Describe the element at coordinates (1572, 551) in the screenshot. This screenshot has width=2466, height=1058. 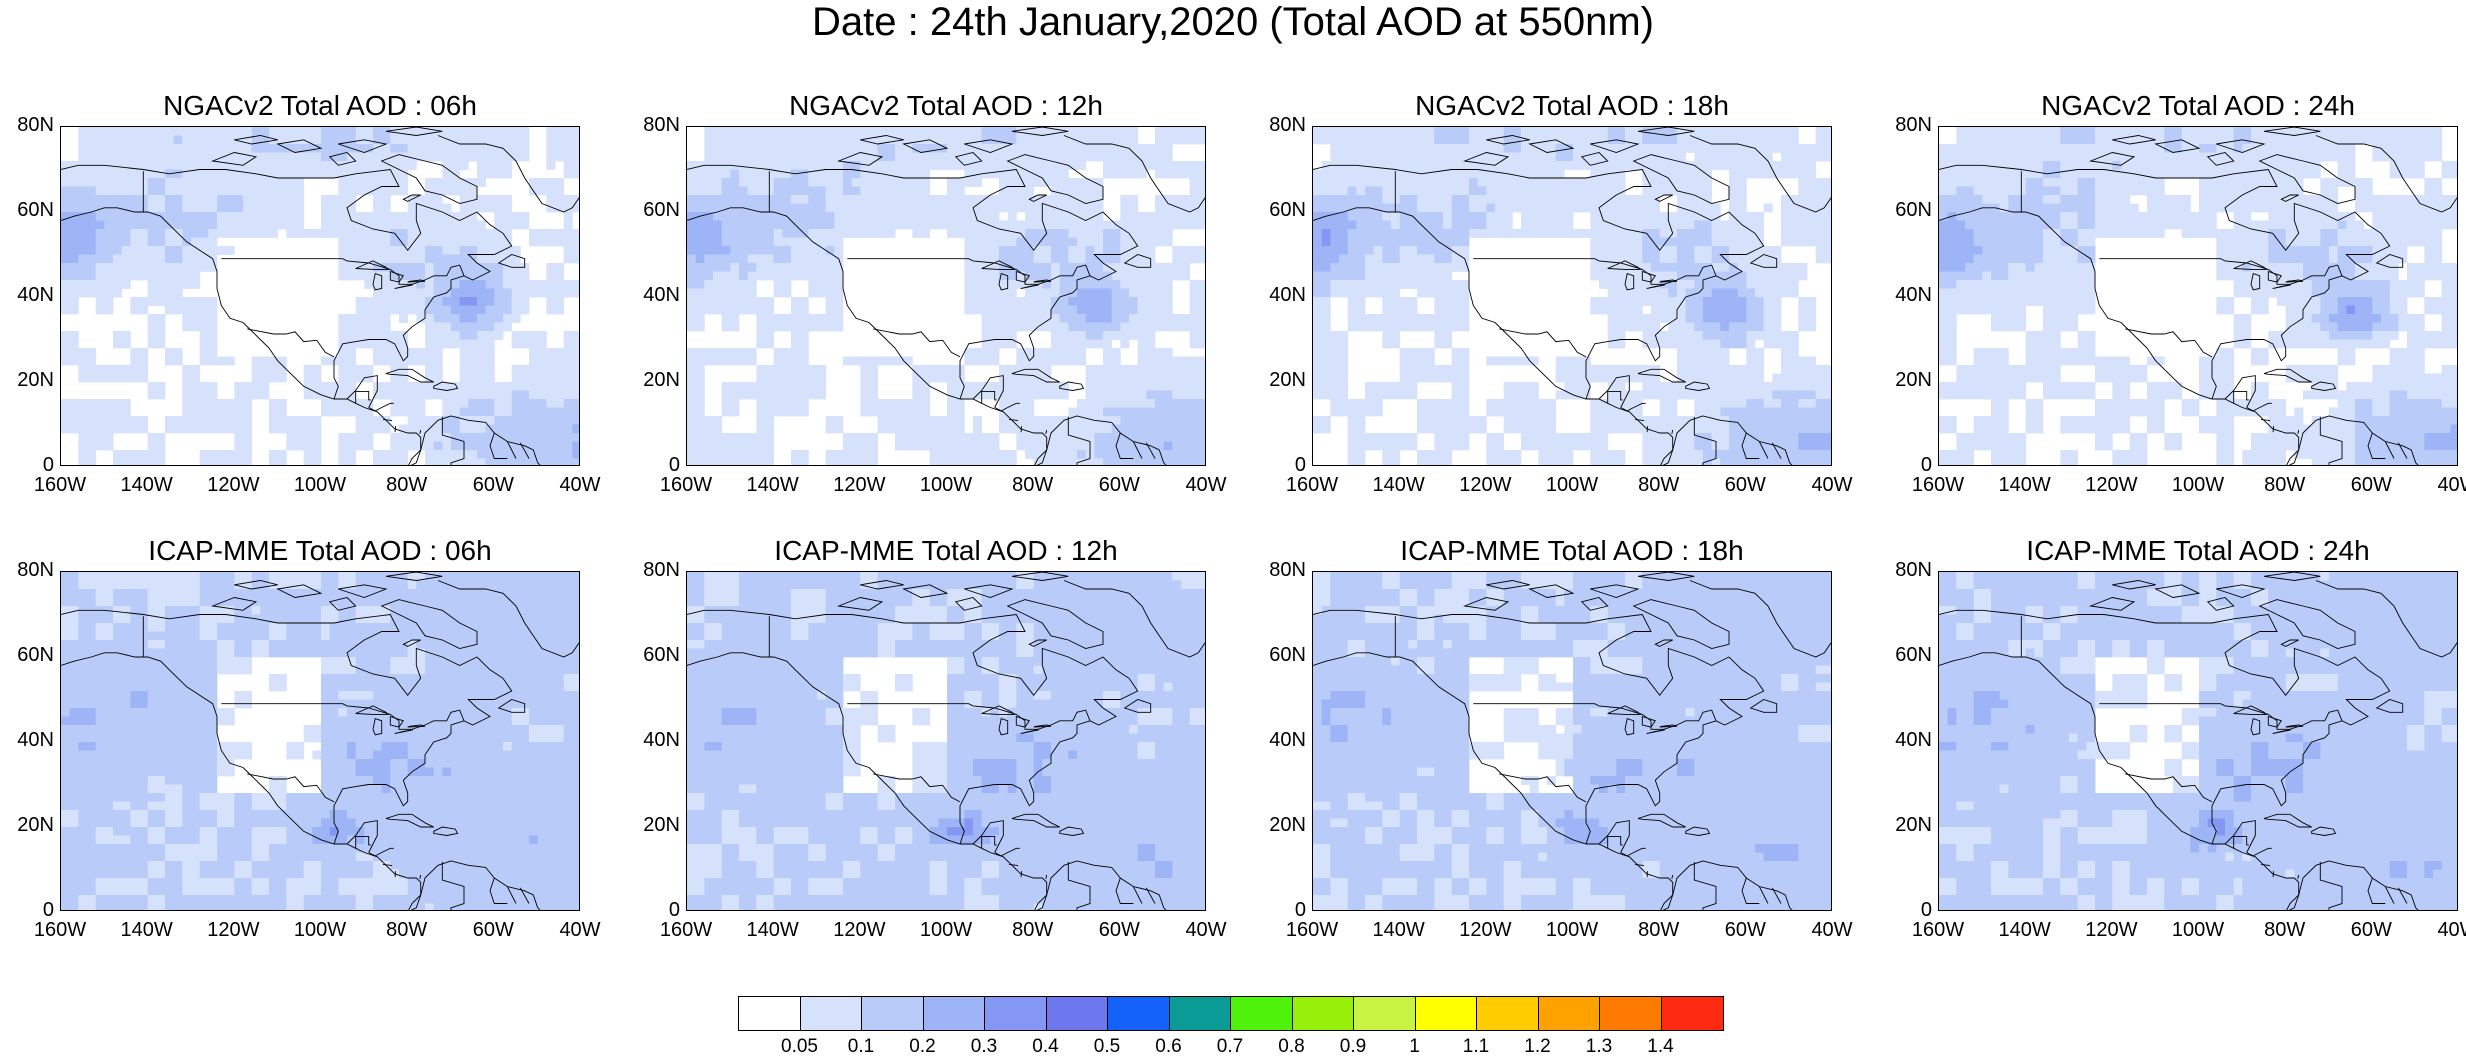
I see `panel-title: ICAP-MME Total AOD : 18h` at that location.